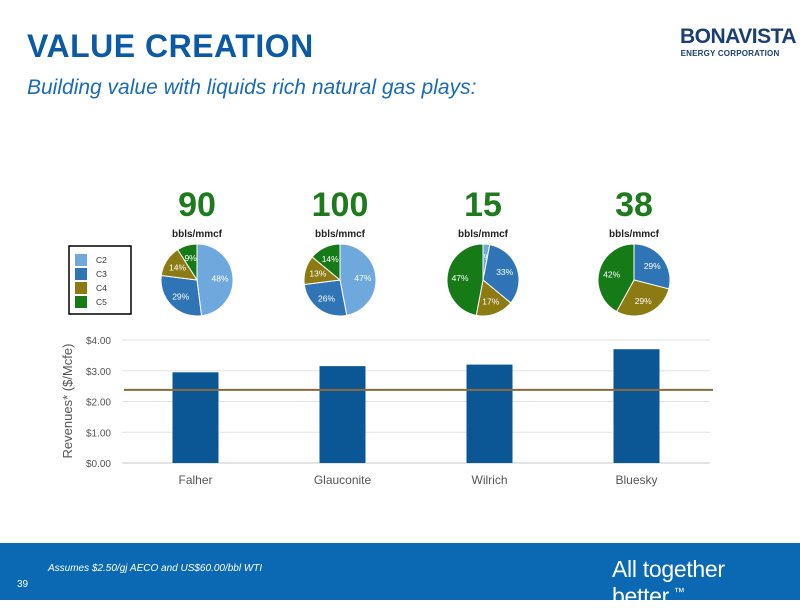 The width and height of the screenshot is (800, 610). Describe the element at coordinates (219, 279) in the screenshot. I see `pie-slice-label: 48%` at that location.